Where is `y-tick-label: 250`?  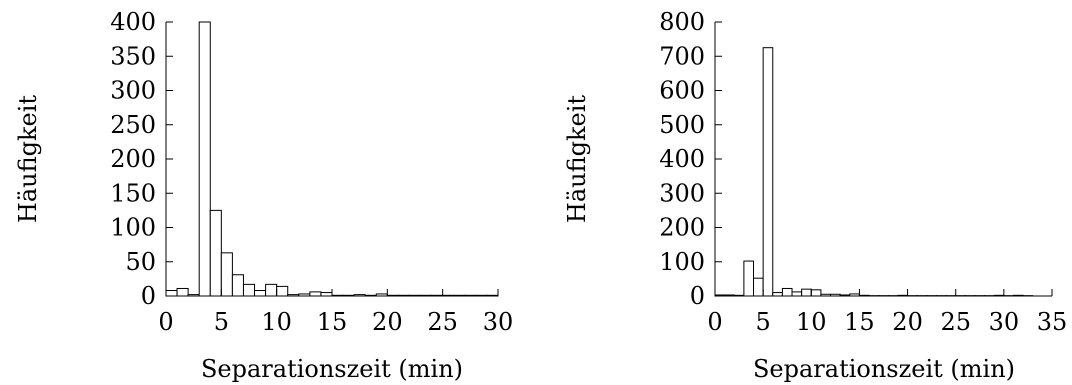 y-tick-label: 250 is located at coordinates (133, 125).